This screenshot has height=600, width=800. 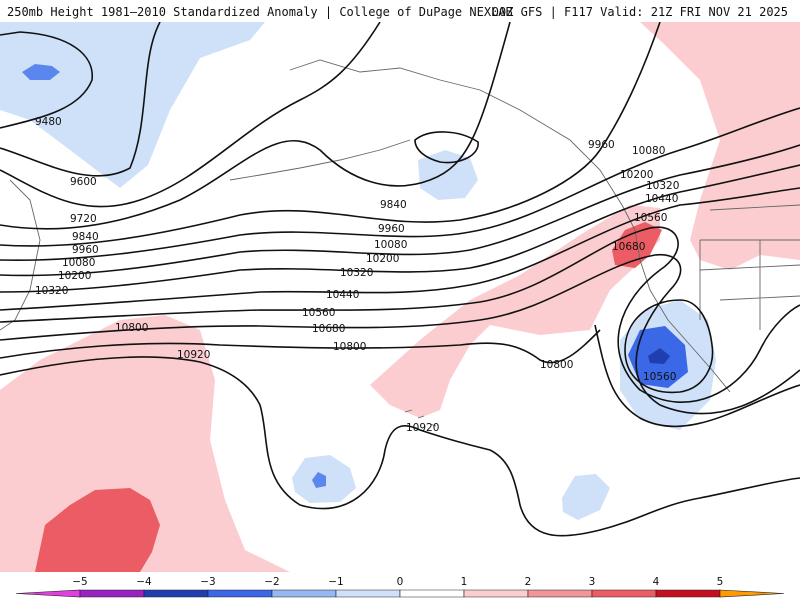 What do you see at coordinates (144, 582) in the screenshot?
I see `legend-tick: −4` at bounding box center [144, 582].